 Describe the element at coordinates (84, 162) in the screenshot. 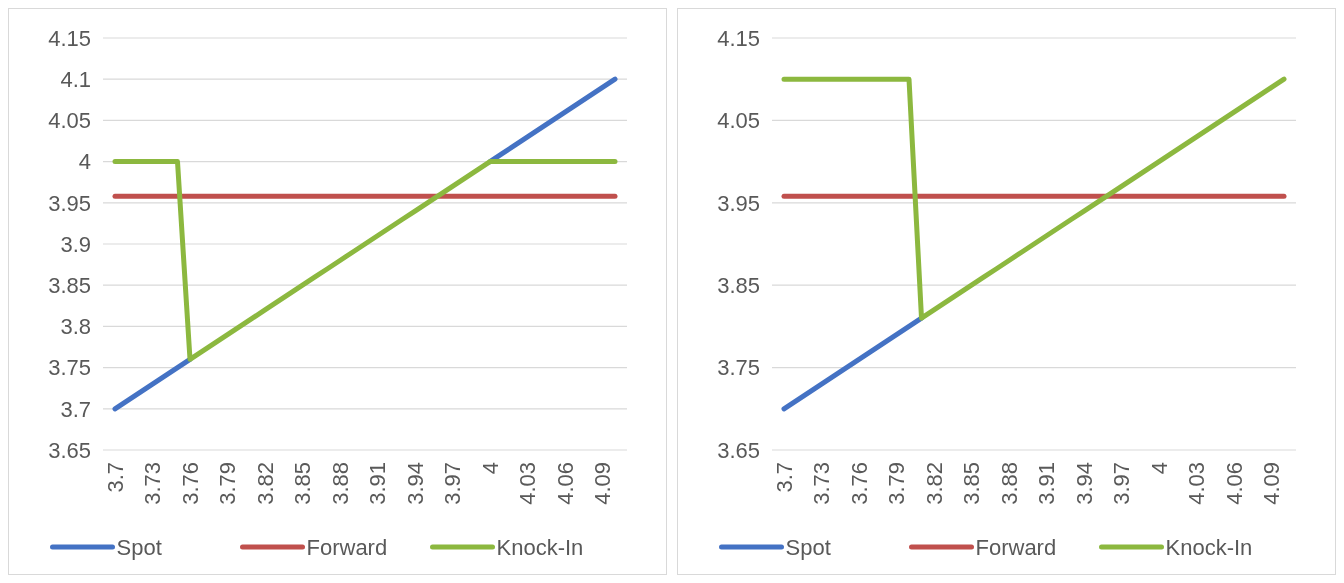

I see `y-tick-label: 4` at that location.